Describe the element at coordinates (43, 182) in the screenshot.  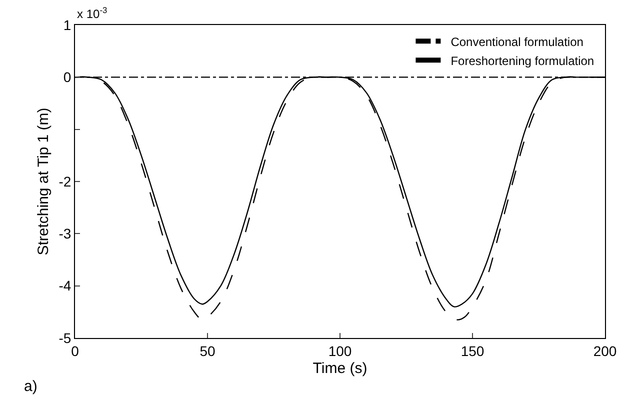
I see `y-axis-title: Stretching at Tip 1 (m)` at that location.